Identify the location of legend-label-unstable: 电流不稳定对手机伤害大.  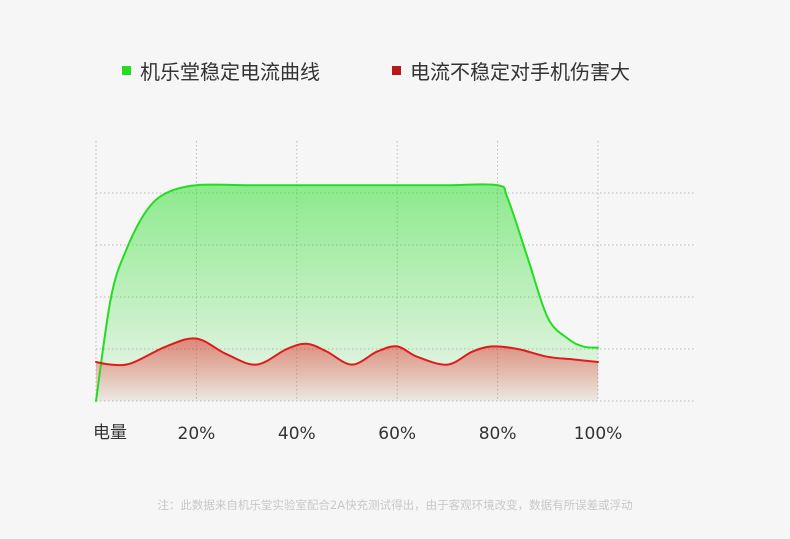
(520, 72).